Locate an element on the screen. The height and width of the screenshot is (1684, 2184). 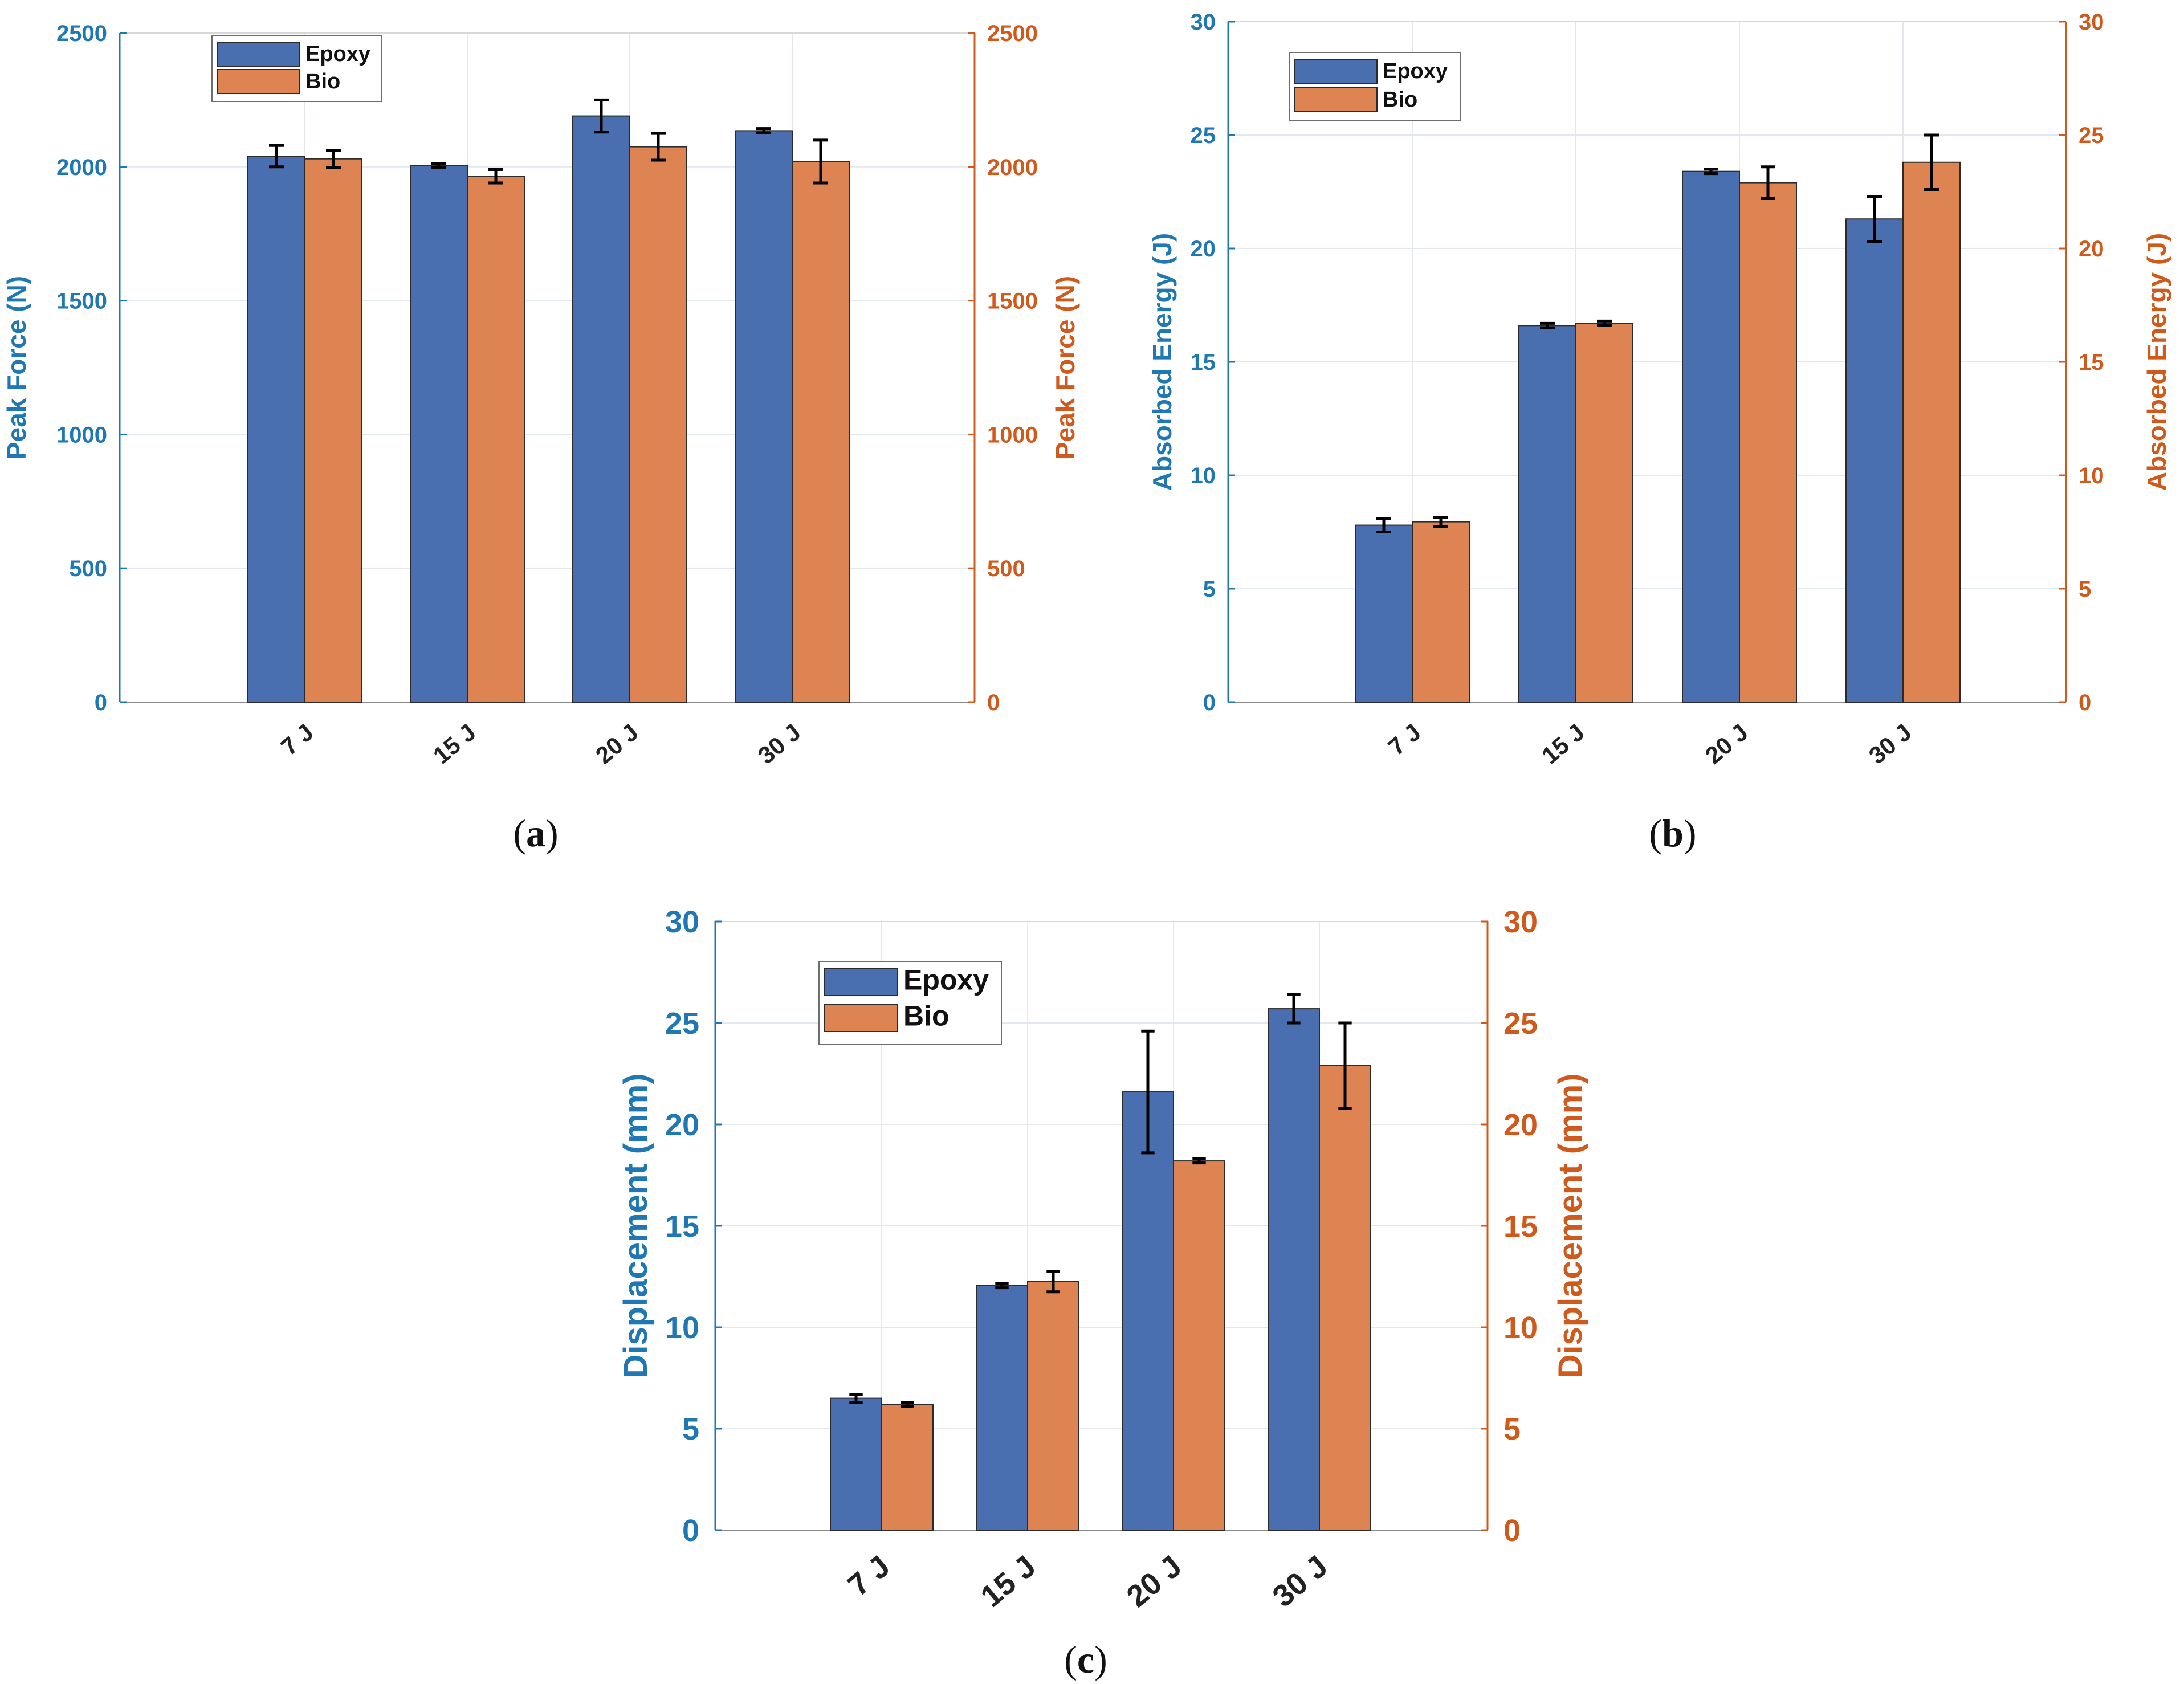
y-tick-label-right-4: 2000 is located at coordinates (1012, 167).